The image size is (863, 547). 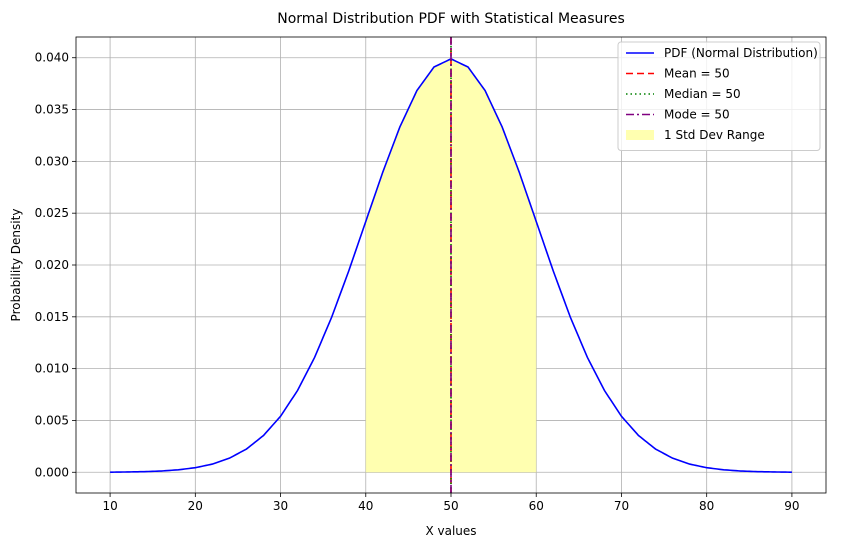 What do you see at coordinates (52, 213) in the screenshot?
I see `y-tick-label: 0.025` at bounding box center [52, 213].